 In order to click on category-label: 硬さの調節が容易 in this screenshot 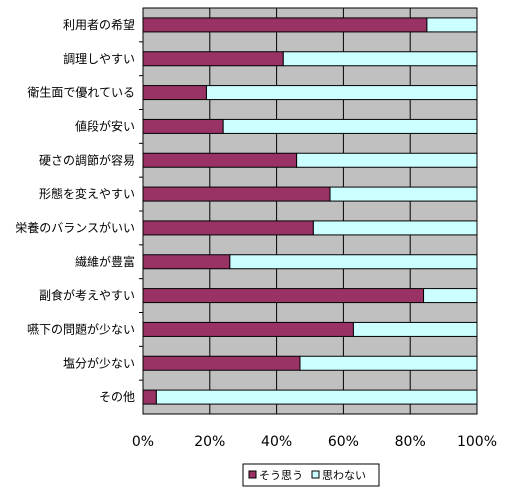, I will do `click(87, 159)`.